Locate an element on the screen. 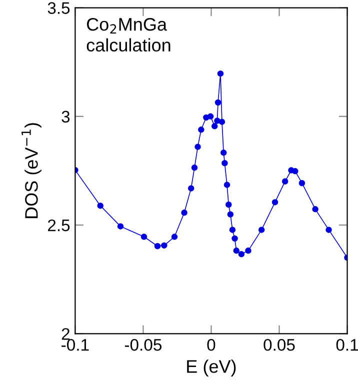 The width and height of the screenshot is (358, 388). x-tick-label: -0.1 is located at coordinates (75, 344).